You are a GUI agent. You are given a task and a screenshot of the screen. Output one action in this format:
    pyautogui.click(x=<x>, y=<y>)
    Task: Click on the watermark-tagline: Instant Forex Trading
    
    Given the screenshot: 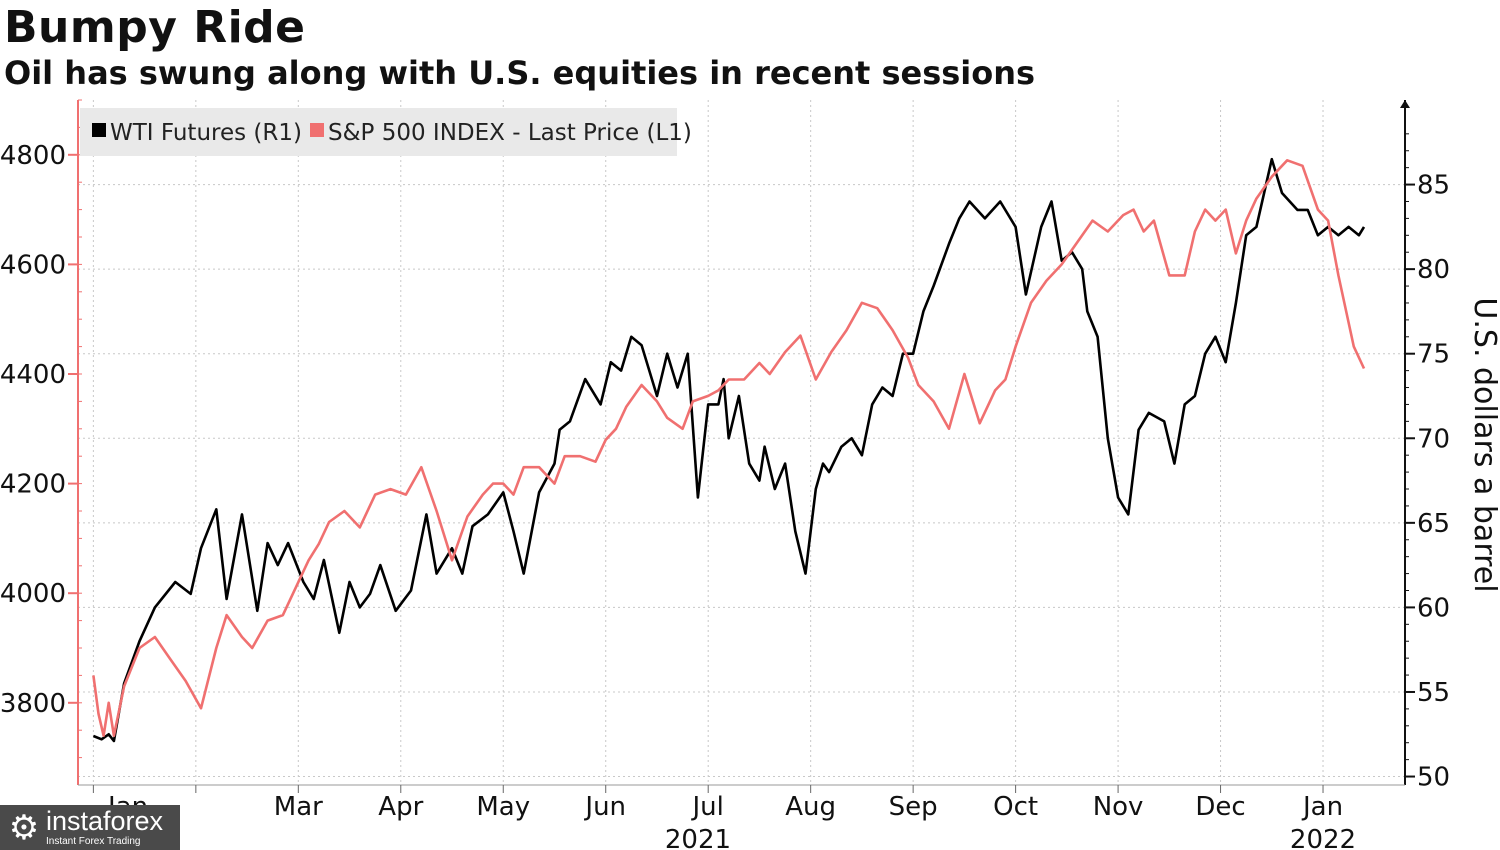 What is the action you would take?
    pyautogui.click(x=93, y=841)
    